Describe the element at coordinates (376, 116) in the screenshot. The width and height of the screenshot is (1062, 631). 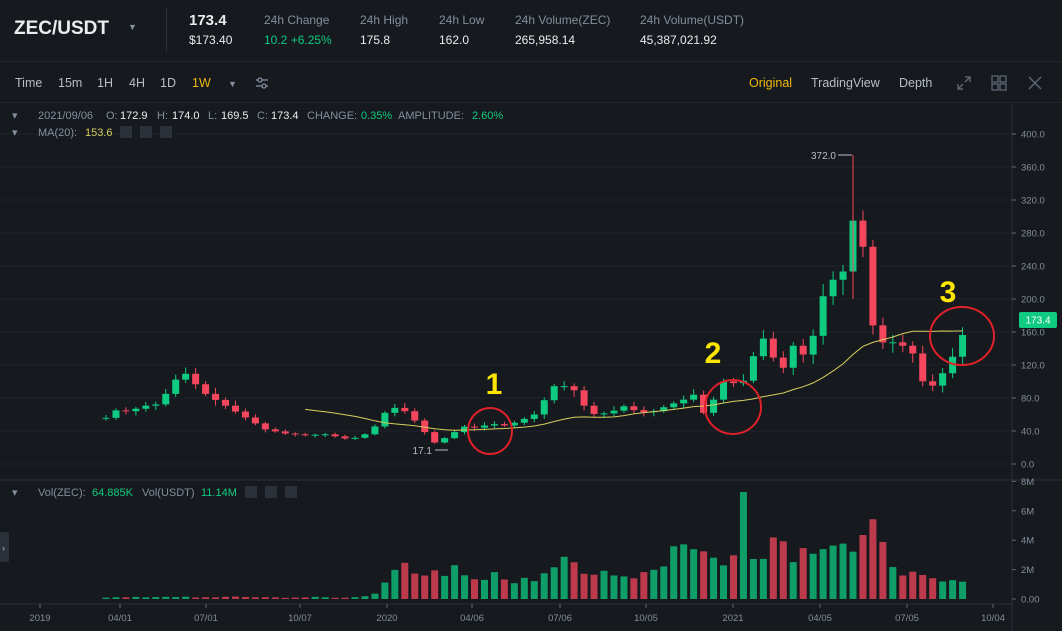
I see `legend-change: 0.35%` at that location.